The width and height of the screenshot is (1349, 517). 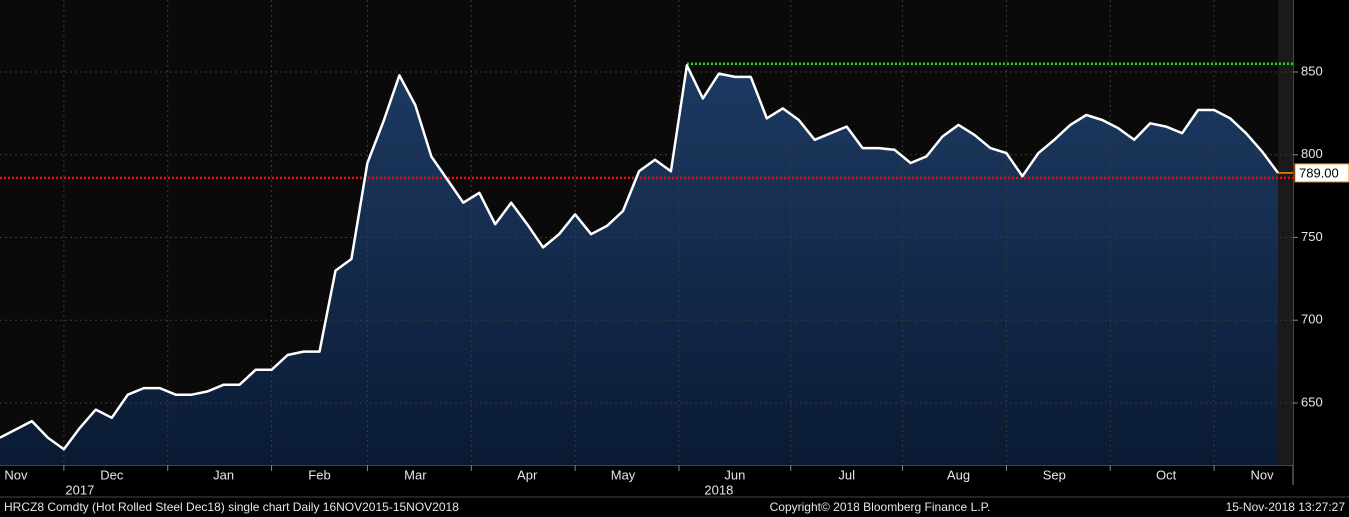 What do you see at coordinates (1319, 172) in the screenshot?
I see `last-price-label: 789.00` at bounding box center [1319, 172].